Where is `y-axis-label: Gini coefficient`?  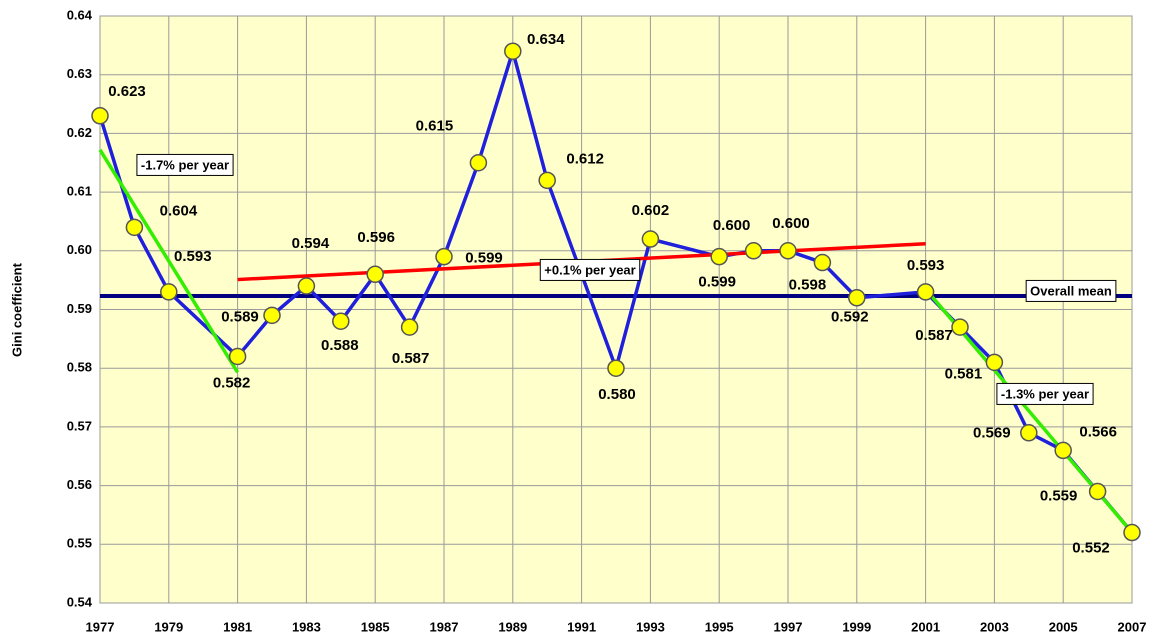 y-axis-label: Gini coefficient is located at coordinates (16, 309).